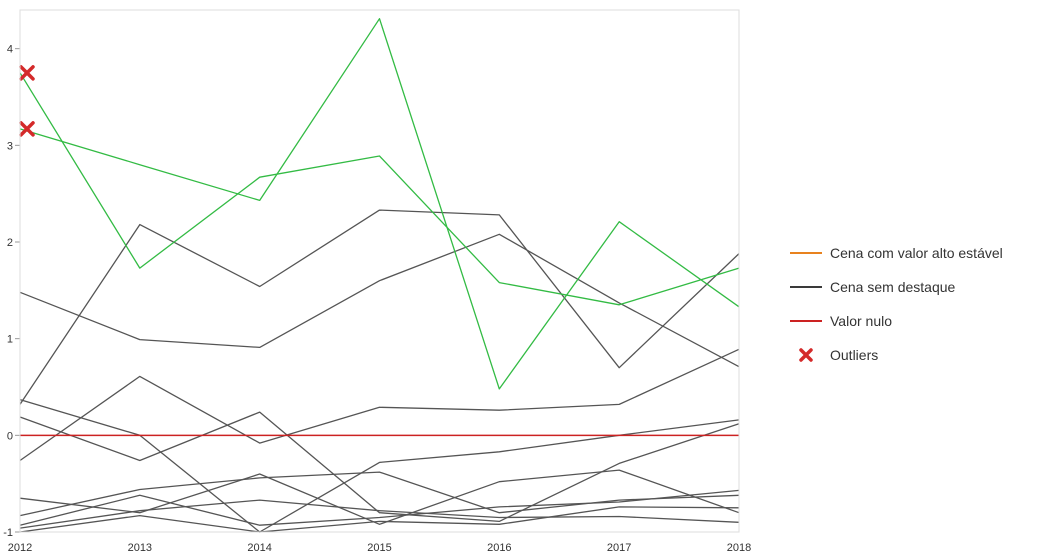  I want to click on x-tick-label: 2014, so click(259, 548).